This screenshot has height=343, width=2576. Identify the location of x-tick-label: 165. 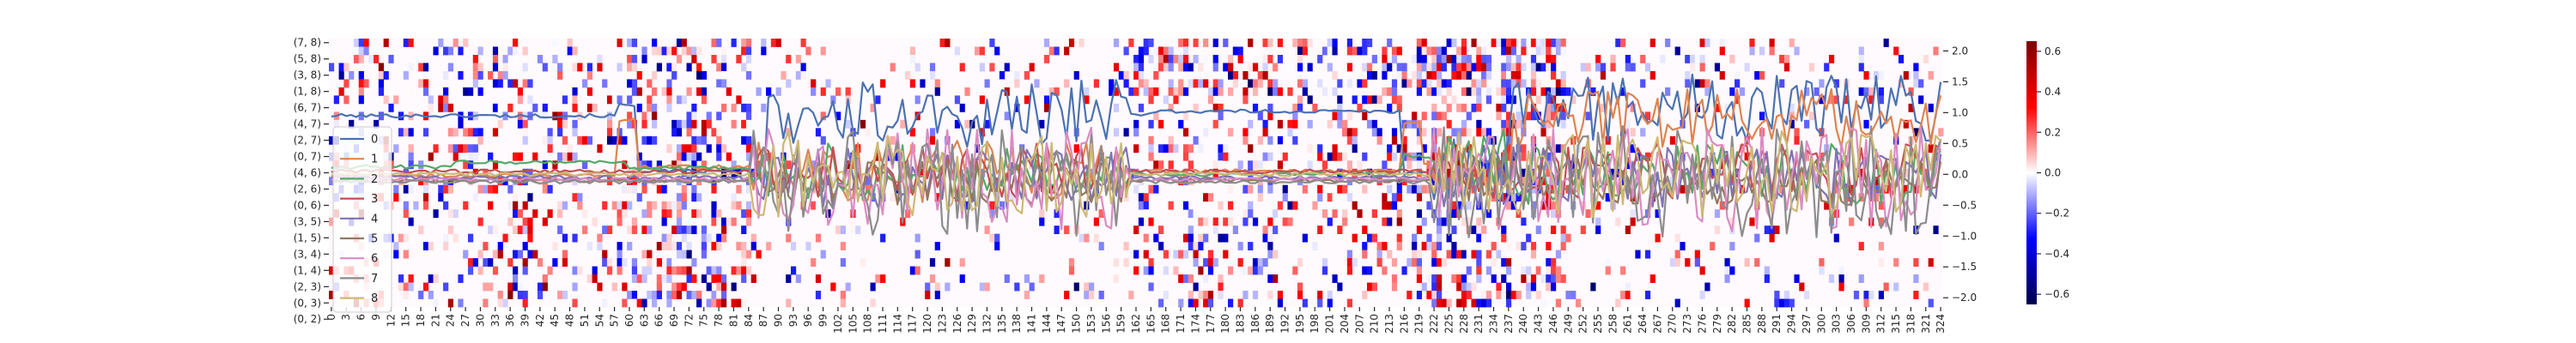
(1151, 324).